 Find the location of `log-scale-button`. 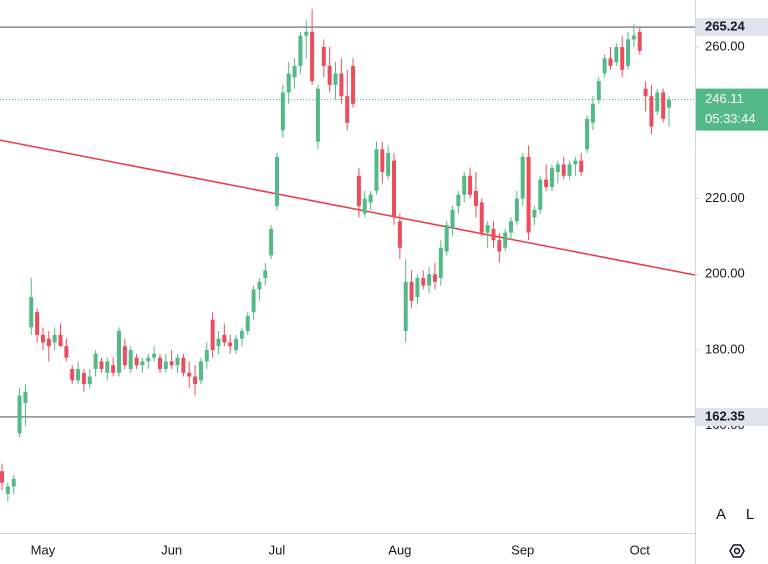

log-scale-button is located at coordinates (750, 514).